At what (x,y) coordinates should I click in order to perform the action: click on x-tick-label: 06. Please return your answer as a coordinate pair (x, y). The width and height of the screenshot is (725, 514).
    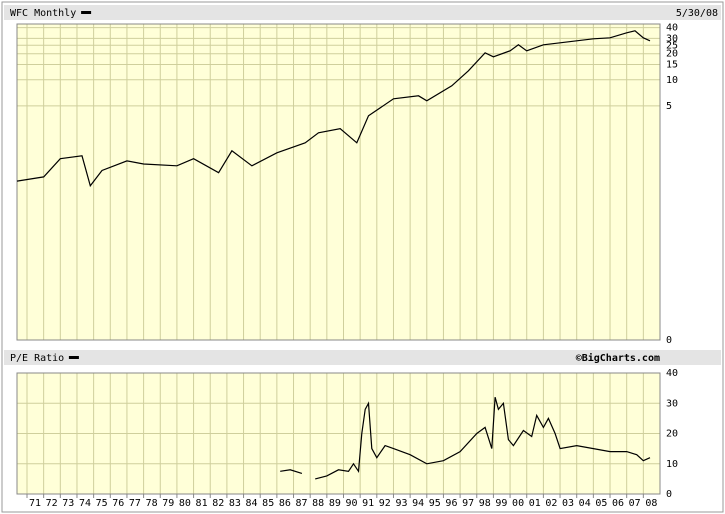
    Looking at the image, I should click on (618, 503).